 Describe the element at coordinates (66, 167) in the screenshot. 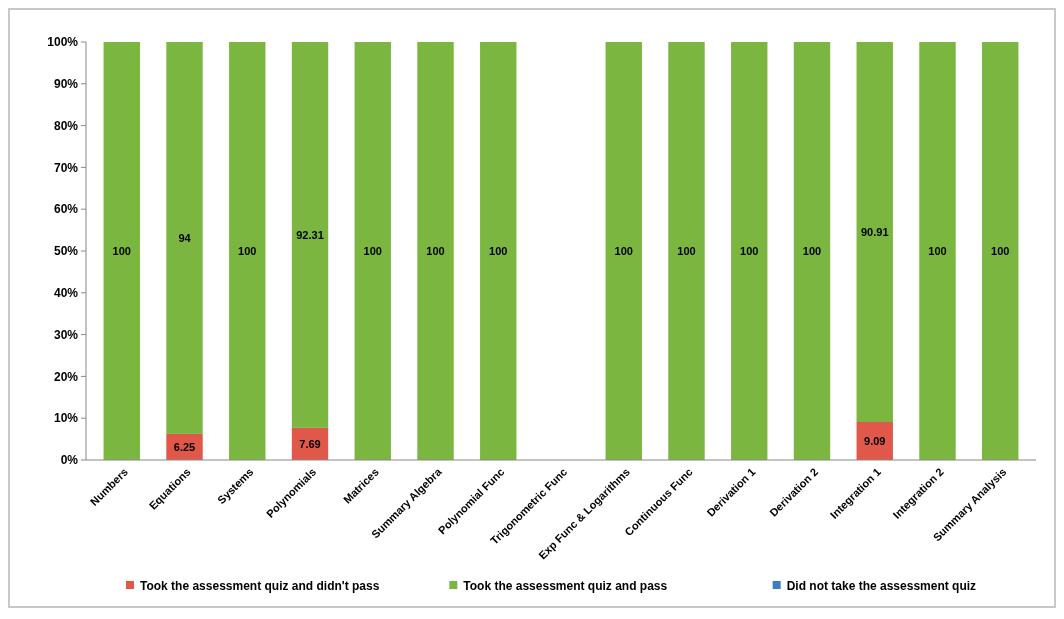

I see `y-tick-label: 70%` at that location.